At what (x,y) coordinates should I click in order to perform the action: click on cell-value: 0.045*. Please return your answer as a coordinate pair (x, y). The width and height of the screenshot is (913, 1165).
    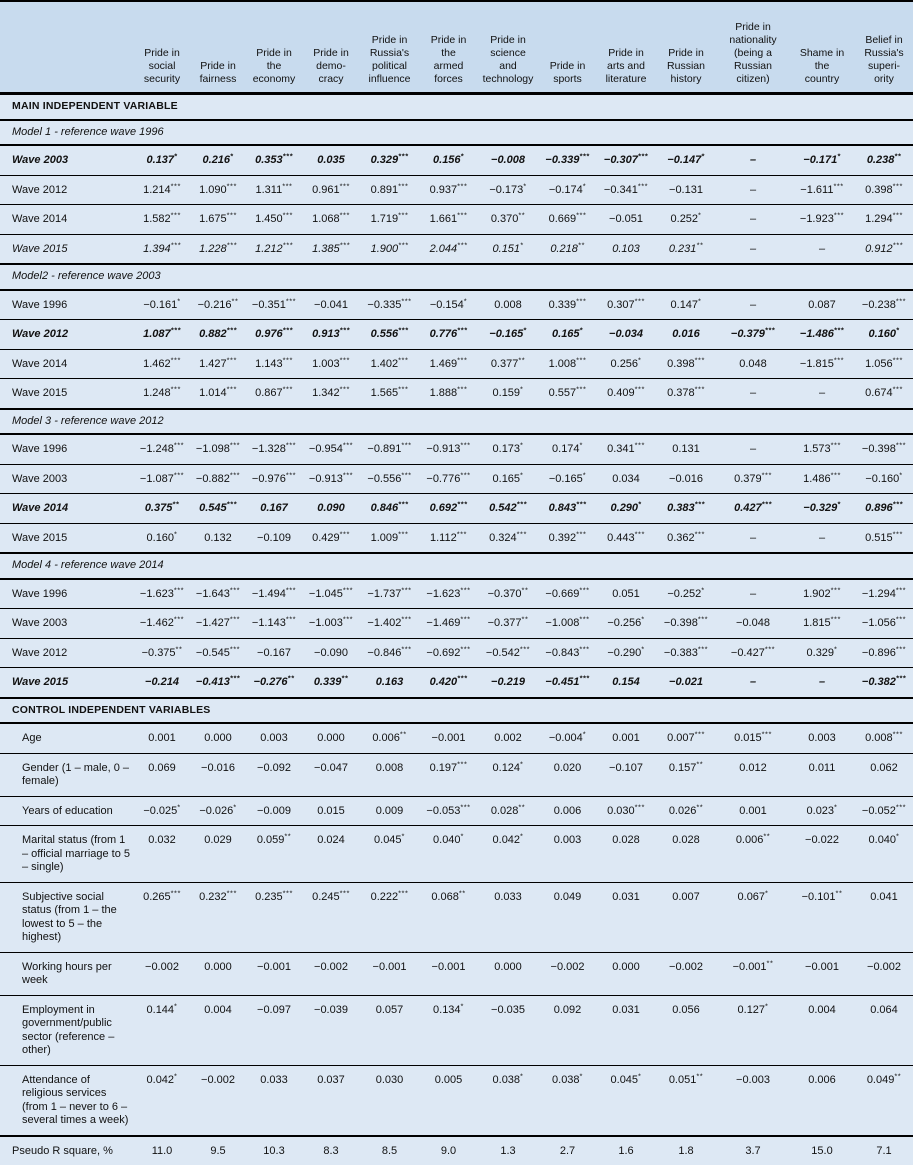
    Looking at the image, I should click on (626, 1100).